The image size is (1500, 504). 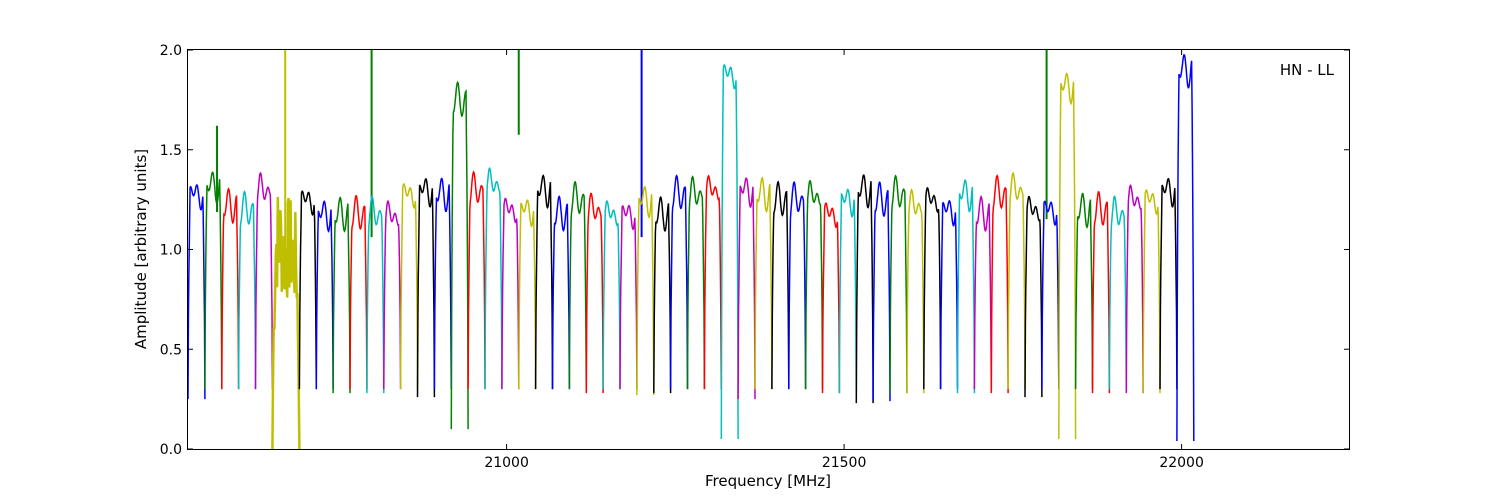 What do you see at coordinates (768, 481) in the screenshot?
I see `x-axis-label: Frequency [MHz]` at bounding box center [768, 481].